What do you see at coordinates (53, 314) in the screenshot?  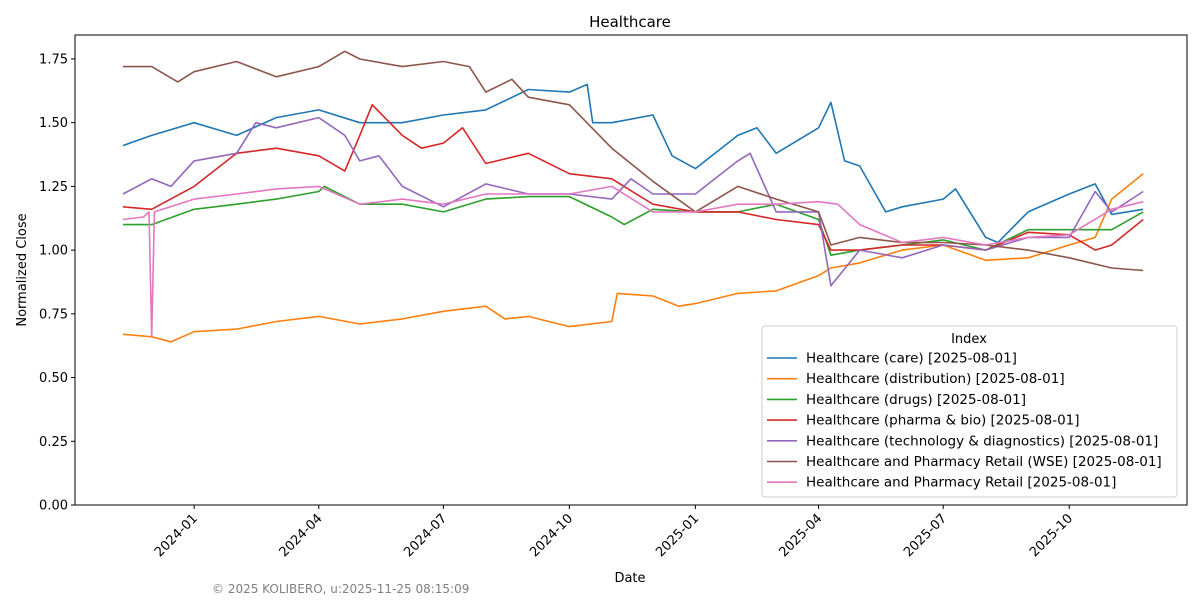 I see `y-tick-label: 0.75` at bounding box center [53, 314].